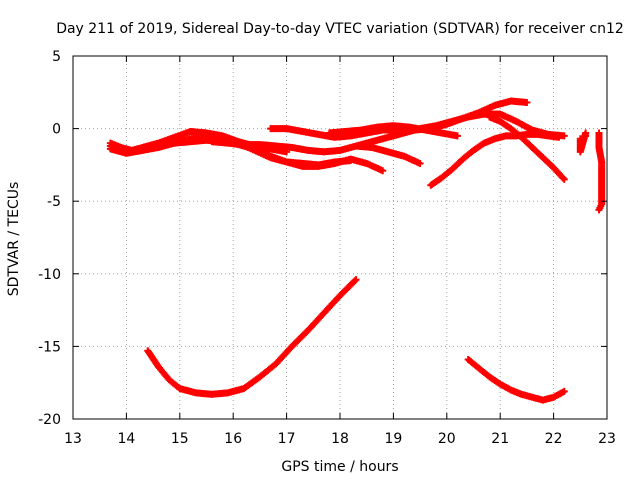 The width and height of the screenshot is (640, 480). Describe the element at coordinates (554, 439) in the screenshot. I see `x-tick-label: 22` at that location.